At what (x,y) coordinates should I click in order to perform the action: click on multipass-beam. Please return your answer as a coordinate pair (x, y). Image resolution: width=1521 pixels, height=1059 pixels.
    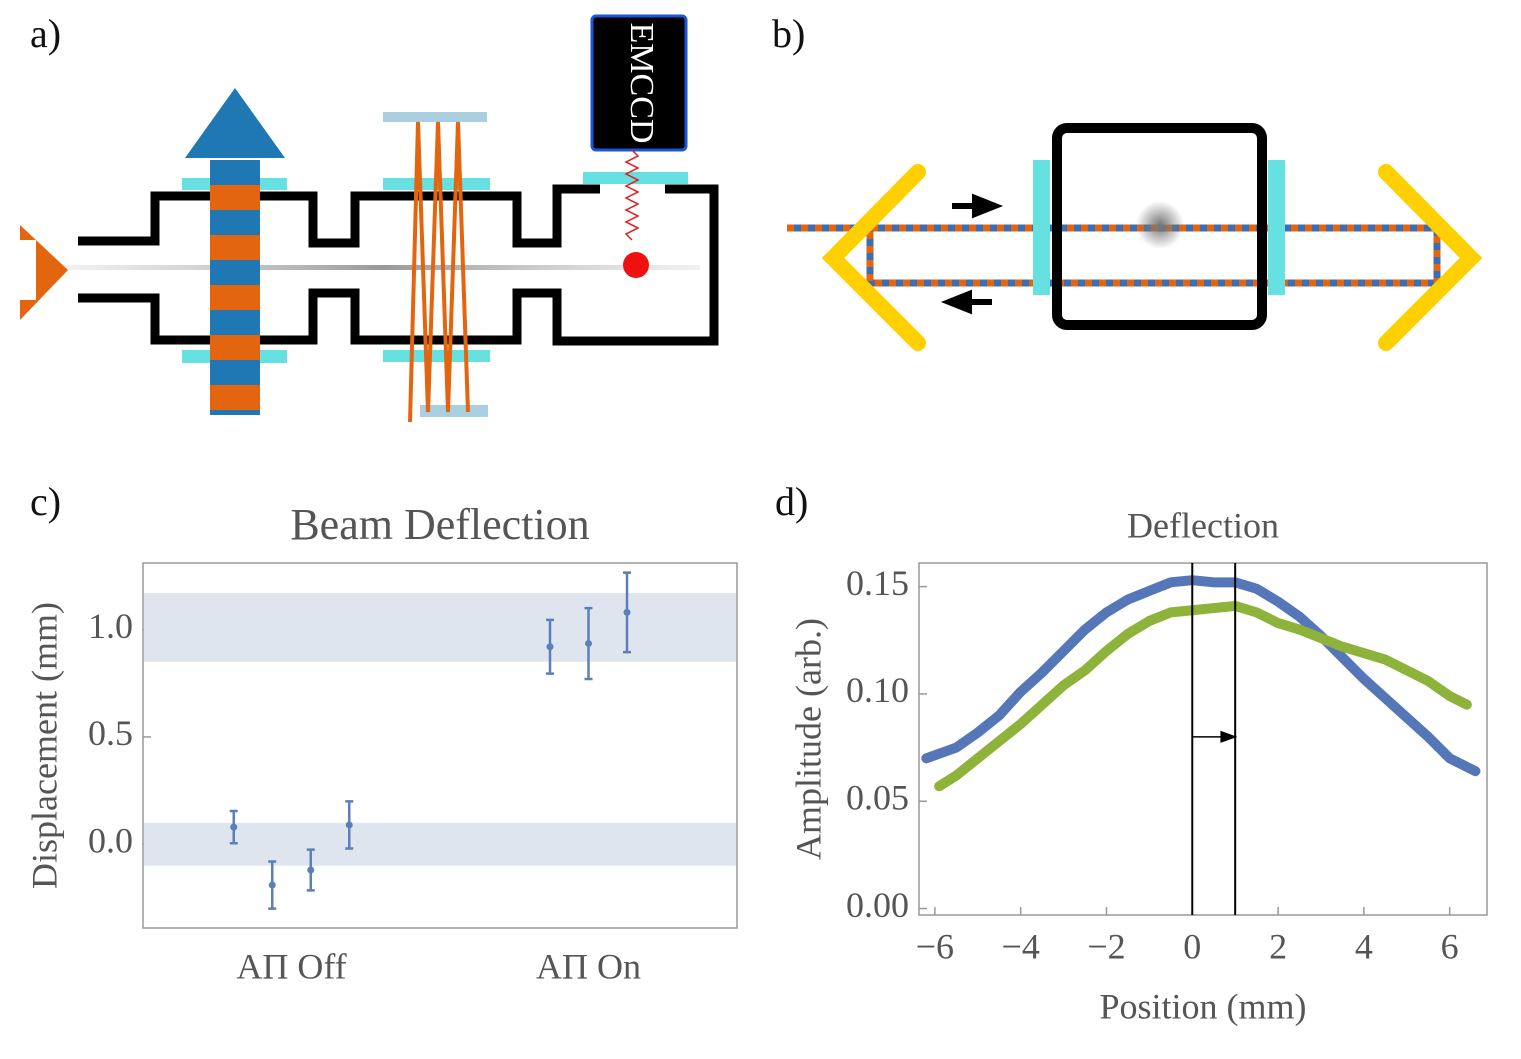
    Looking at the image, I should click on (439, 272).